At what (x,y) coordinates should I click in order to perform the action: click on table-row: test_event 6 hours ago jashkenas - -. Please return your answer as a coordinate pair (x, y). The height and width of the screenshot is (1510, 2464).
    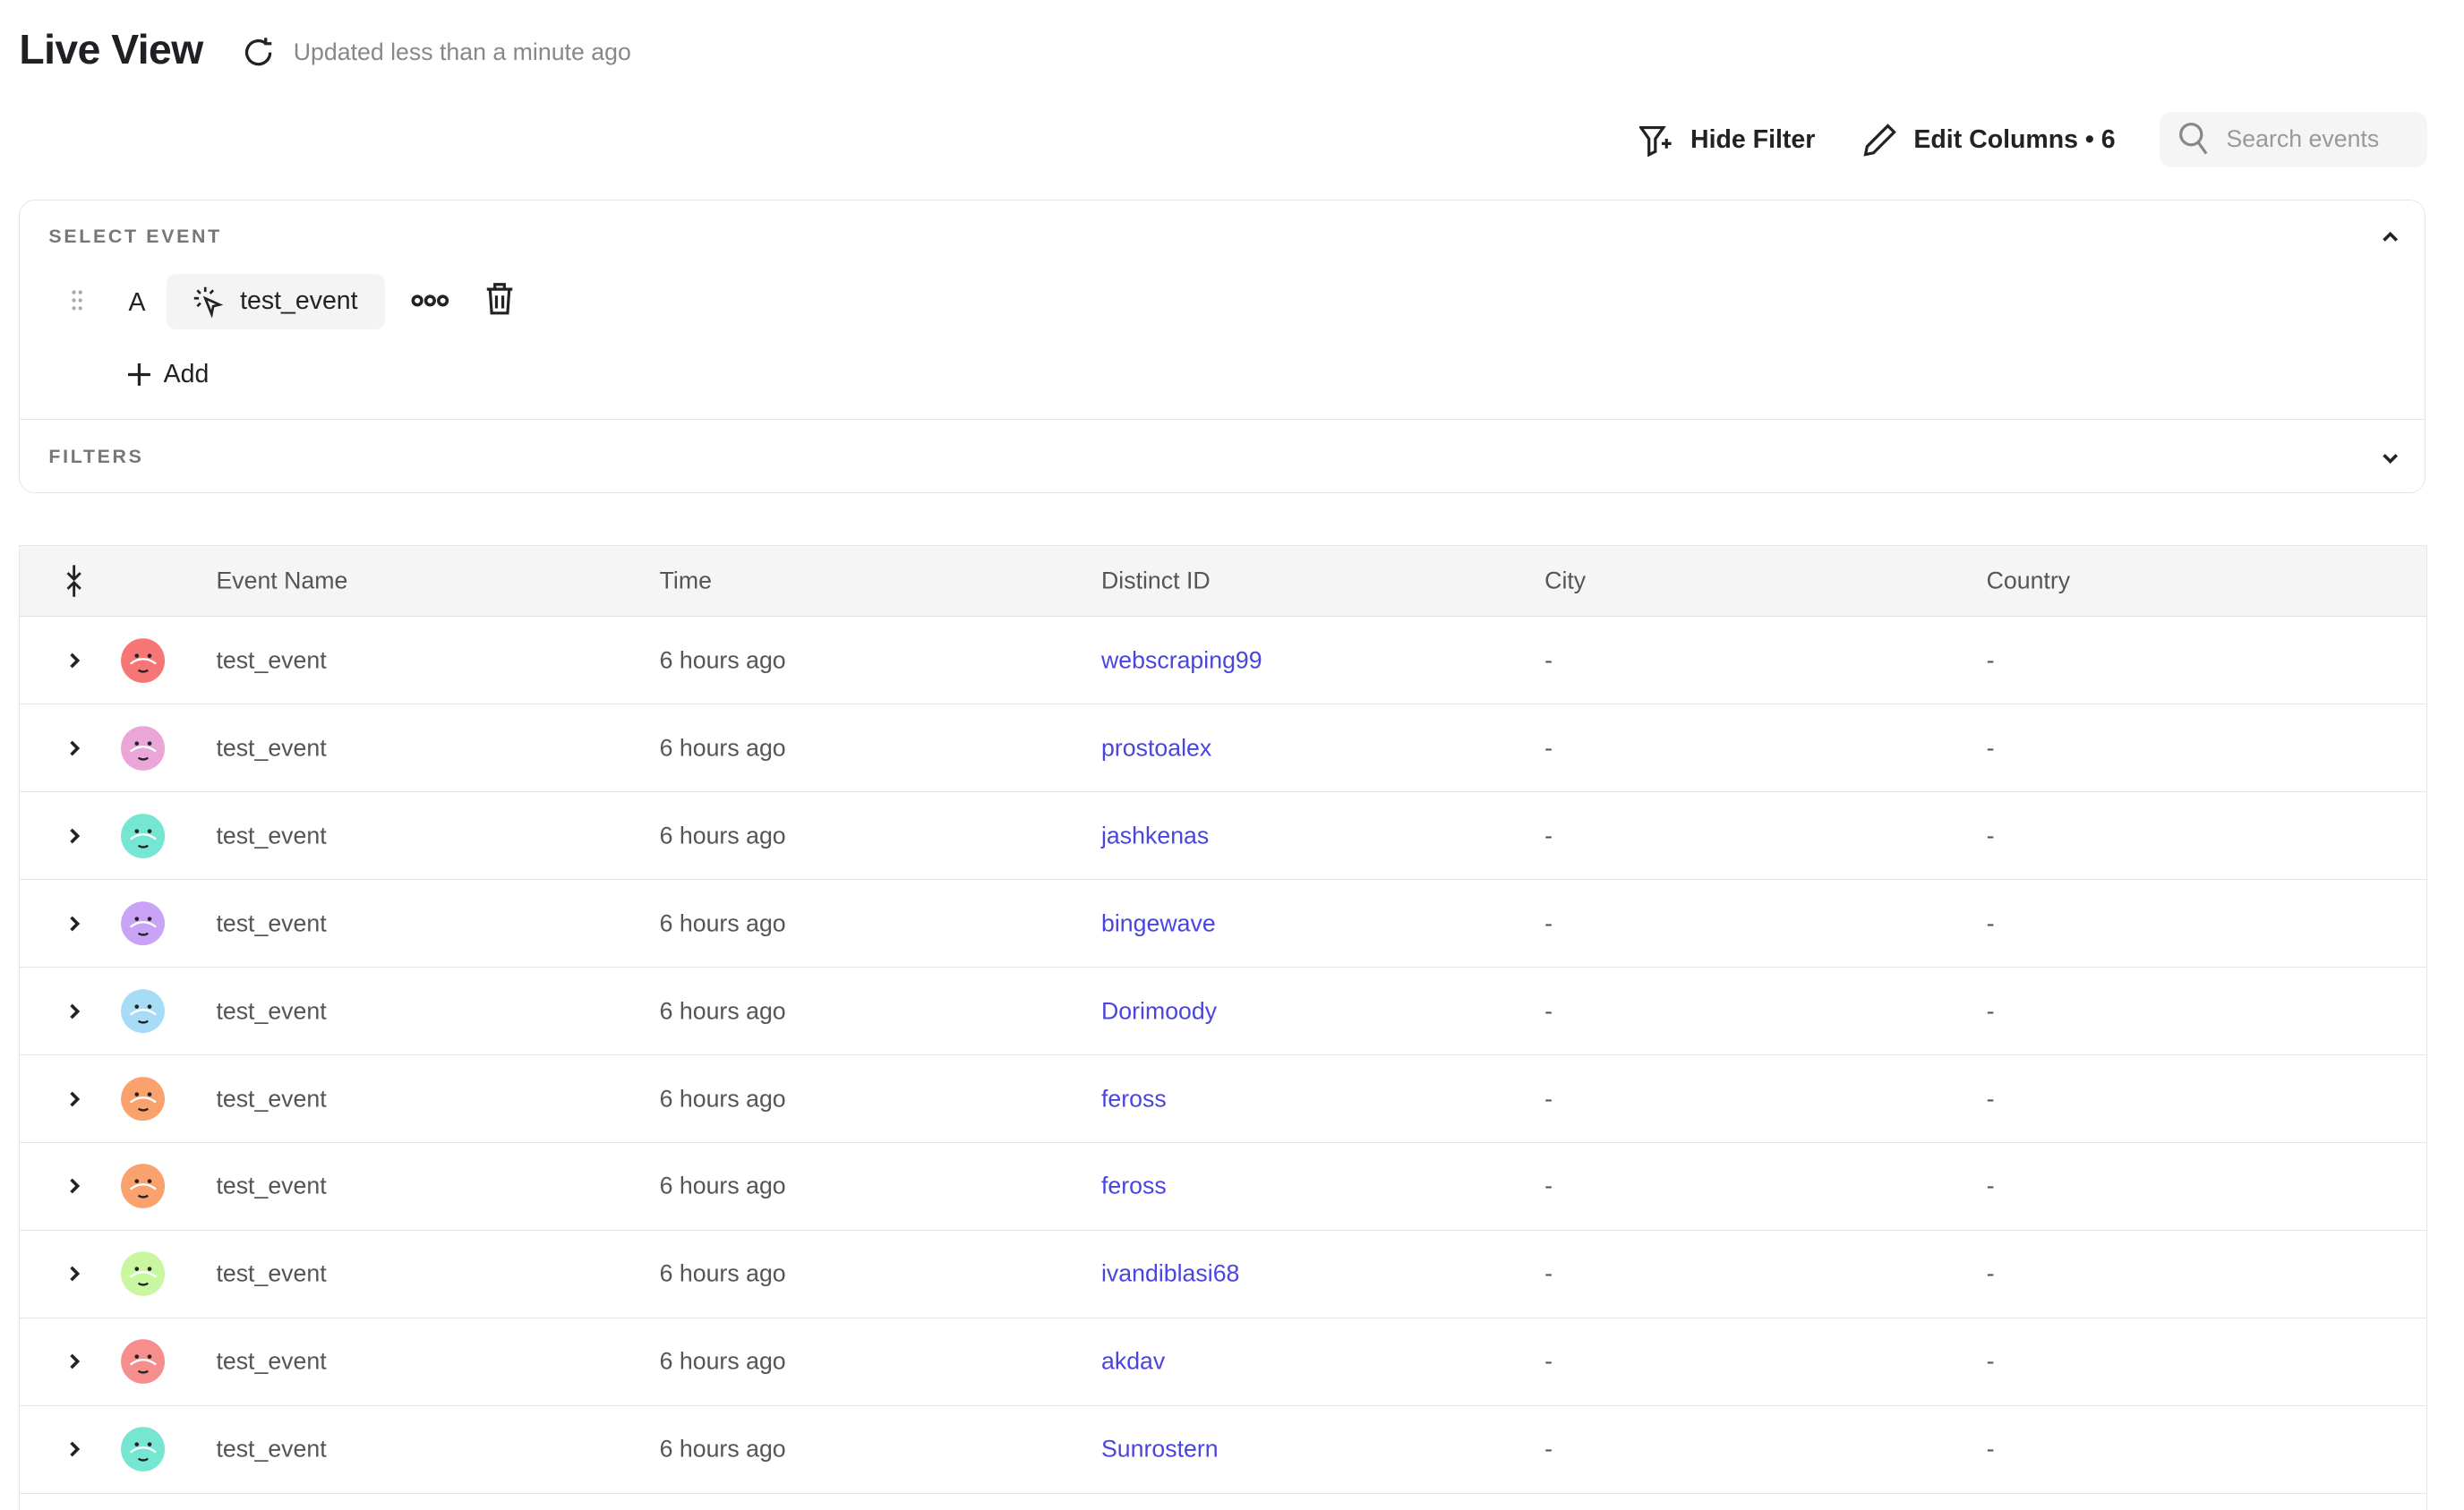
    Looking at the image, I should click on (1223, 837).